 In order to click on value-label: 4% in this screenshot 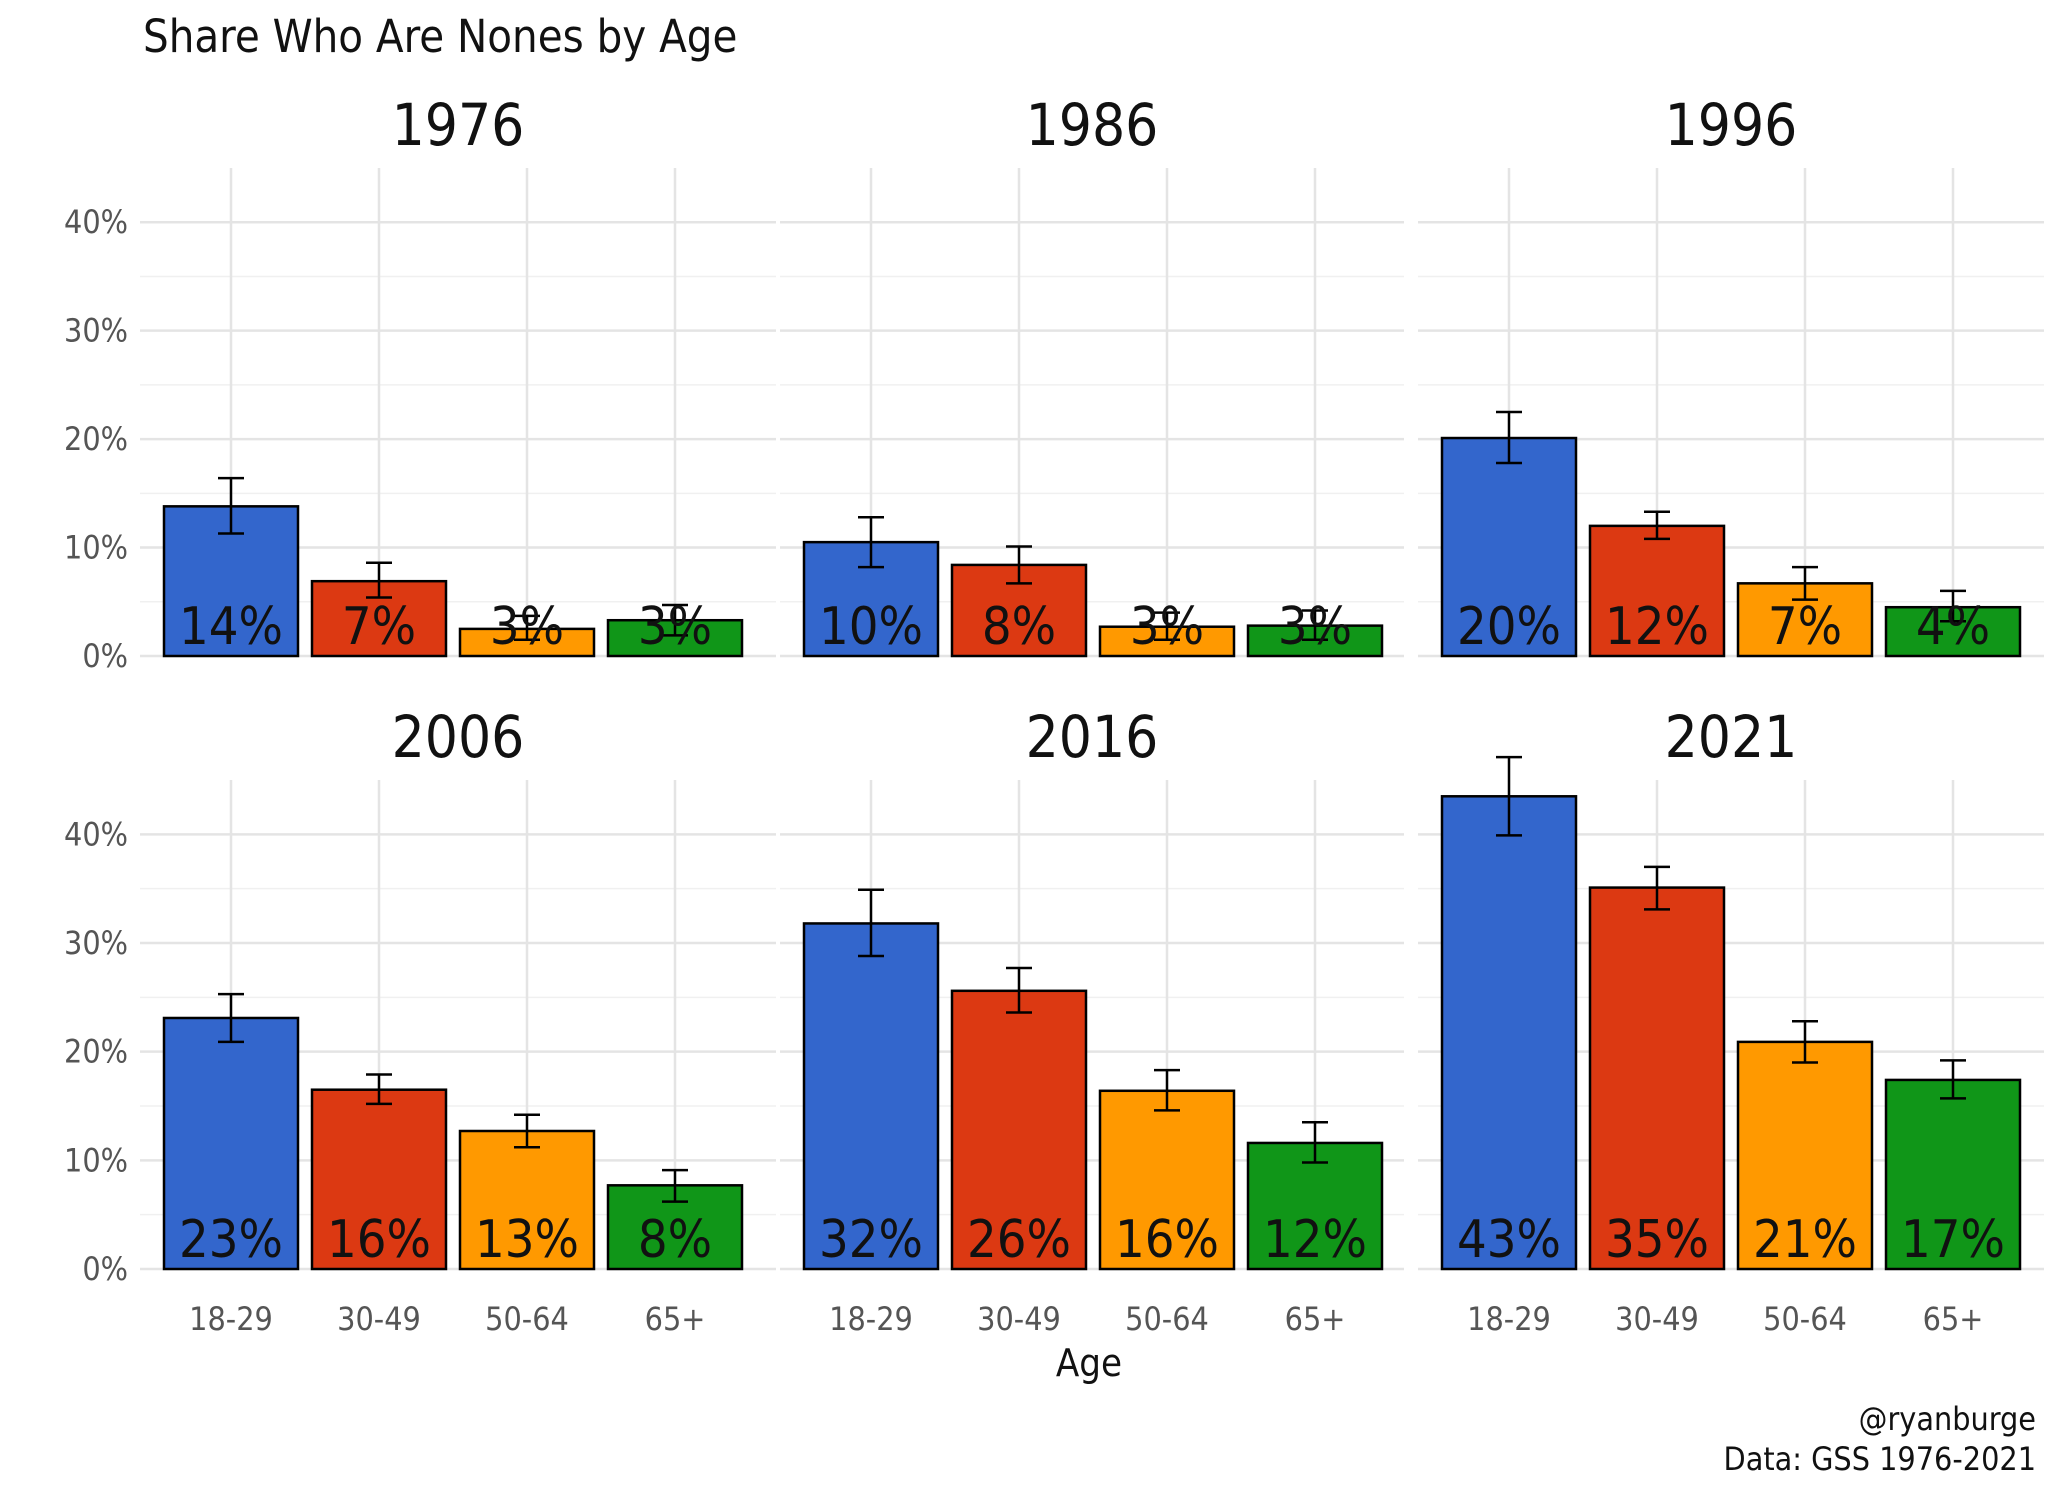, I will do `click(1953, 627)`.